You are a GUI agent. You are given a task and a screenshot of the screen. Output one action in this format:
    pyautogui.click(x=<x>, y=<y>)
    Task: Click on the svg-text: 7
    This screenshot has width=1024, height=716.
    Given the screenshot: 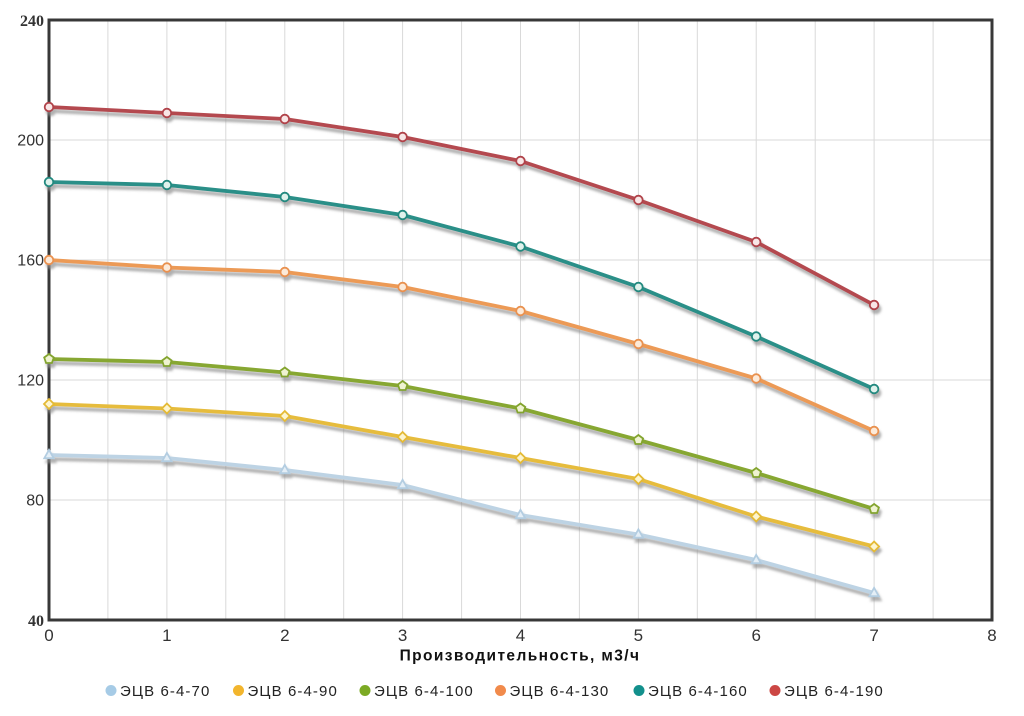 What is the action you would take?
    pyautogui.click(x=873, y=635)
    